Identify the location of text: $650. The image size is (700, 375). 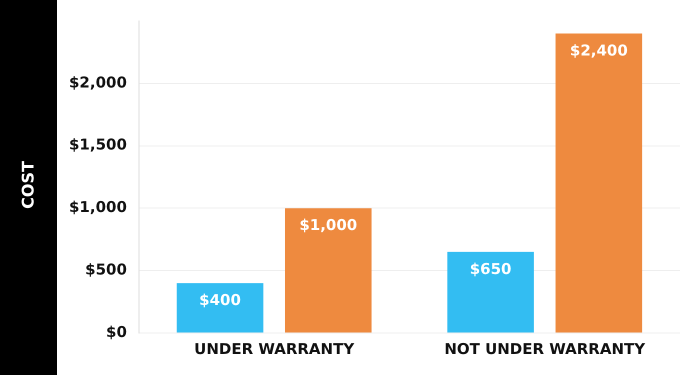
(491, 269).